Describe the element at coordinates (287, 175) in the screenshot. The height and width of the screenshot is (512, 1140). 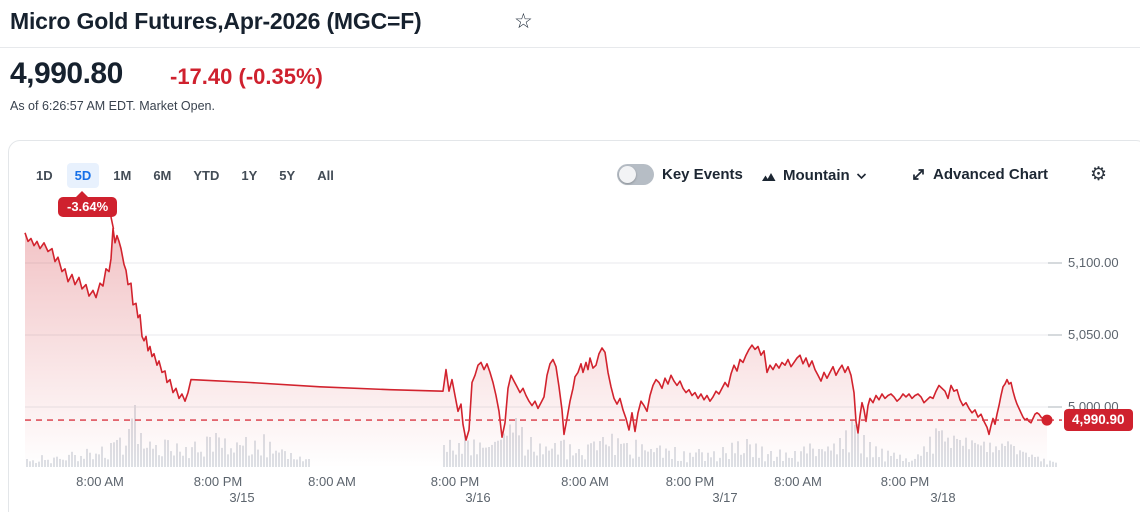
I see `range-tab-5y: 5Y` at that location.